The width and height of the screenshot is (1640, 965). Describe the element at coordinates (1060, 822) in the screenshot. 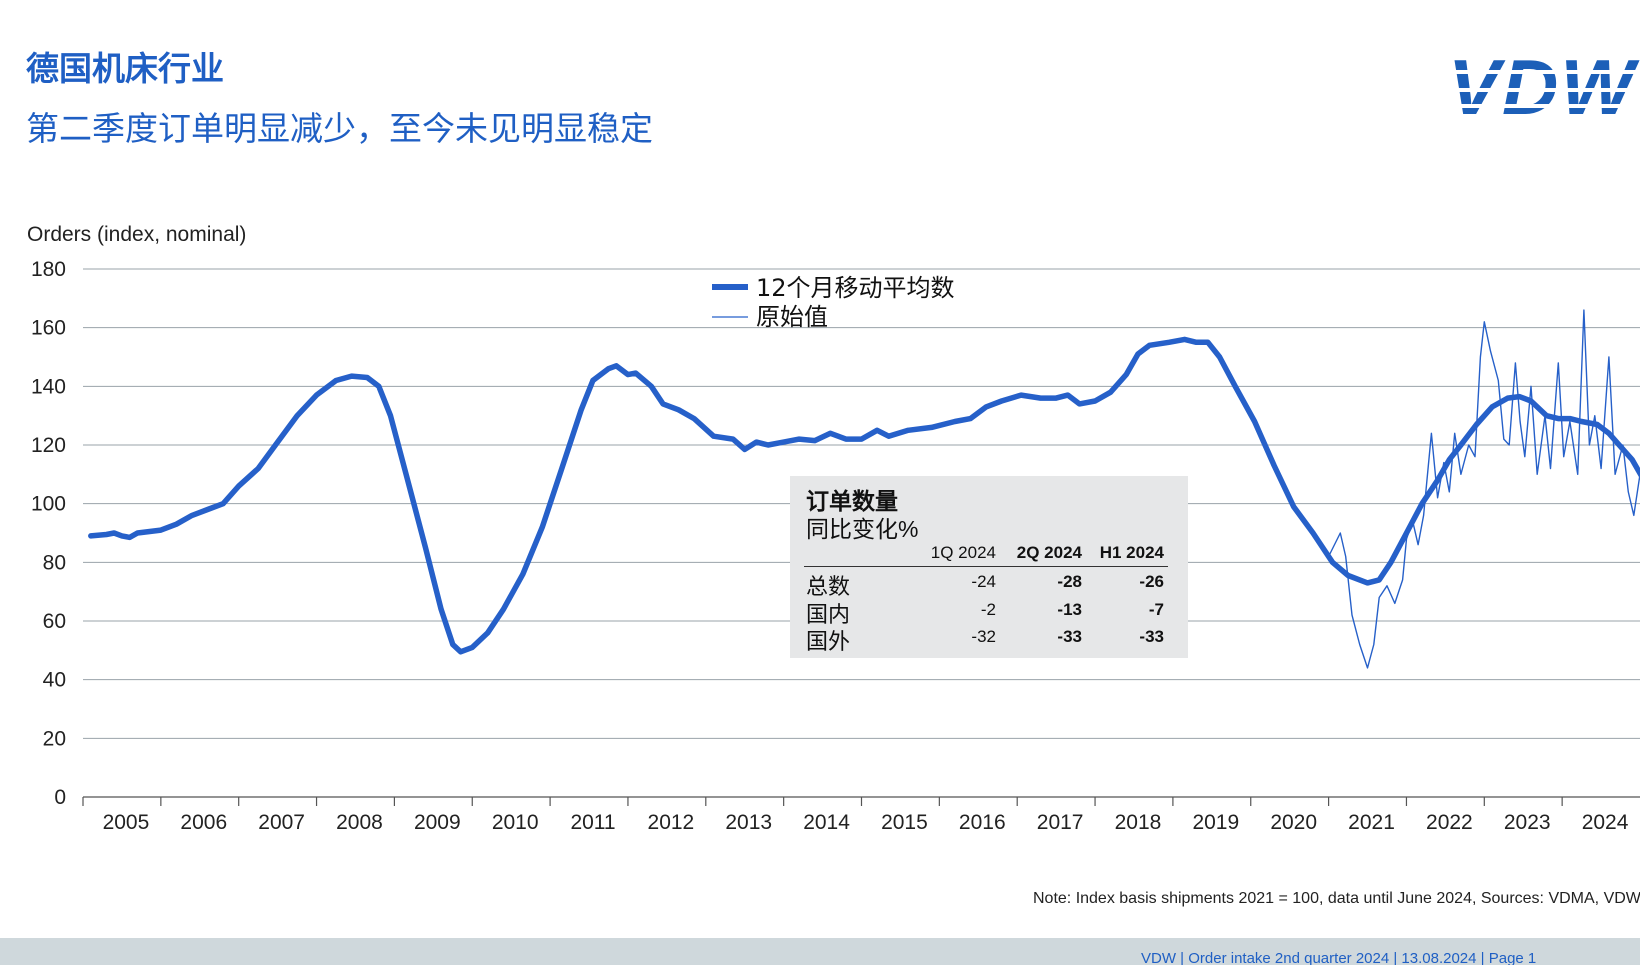

I see `x-tick-label: 2017` at that location.